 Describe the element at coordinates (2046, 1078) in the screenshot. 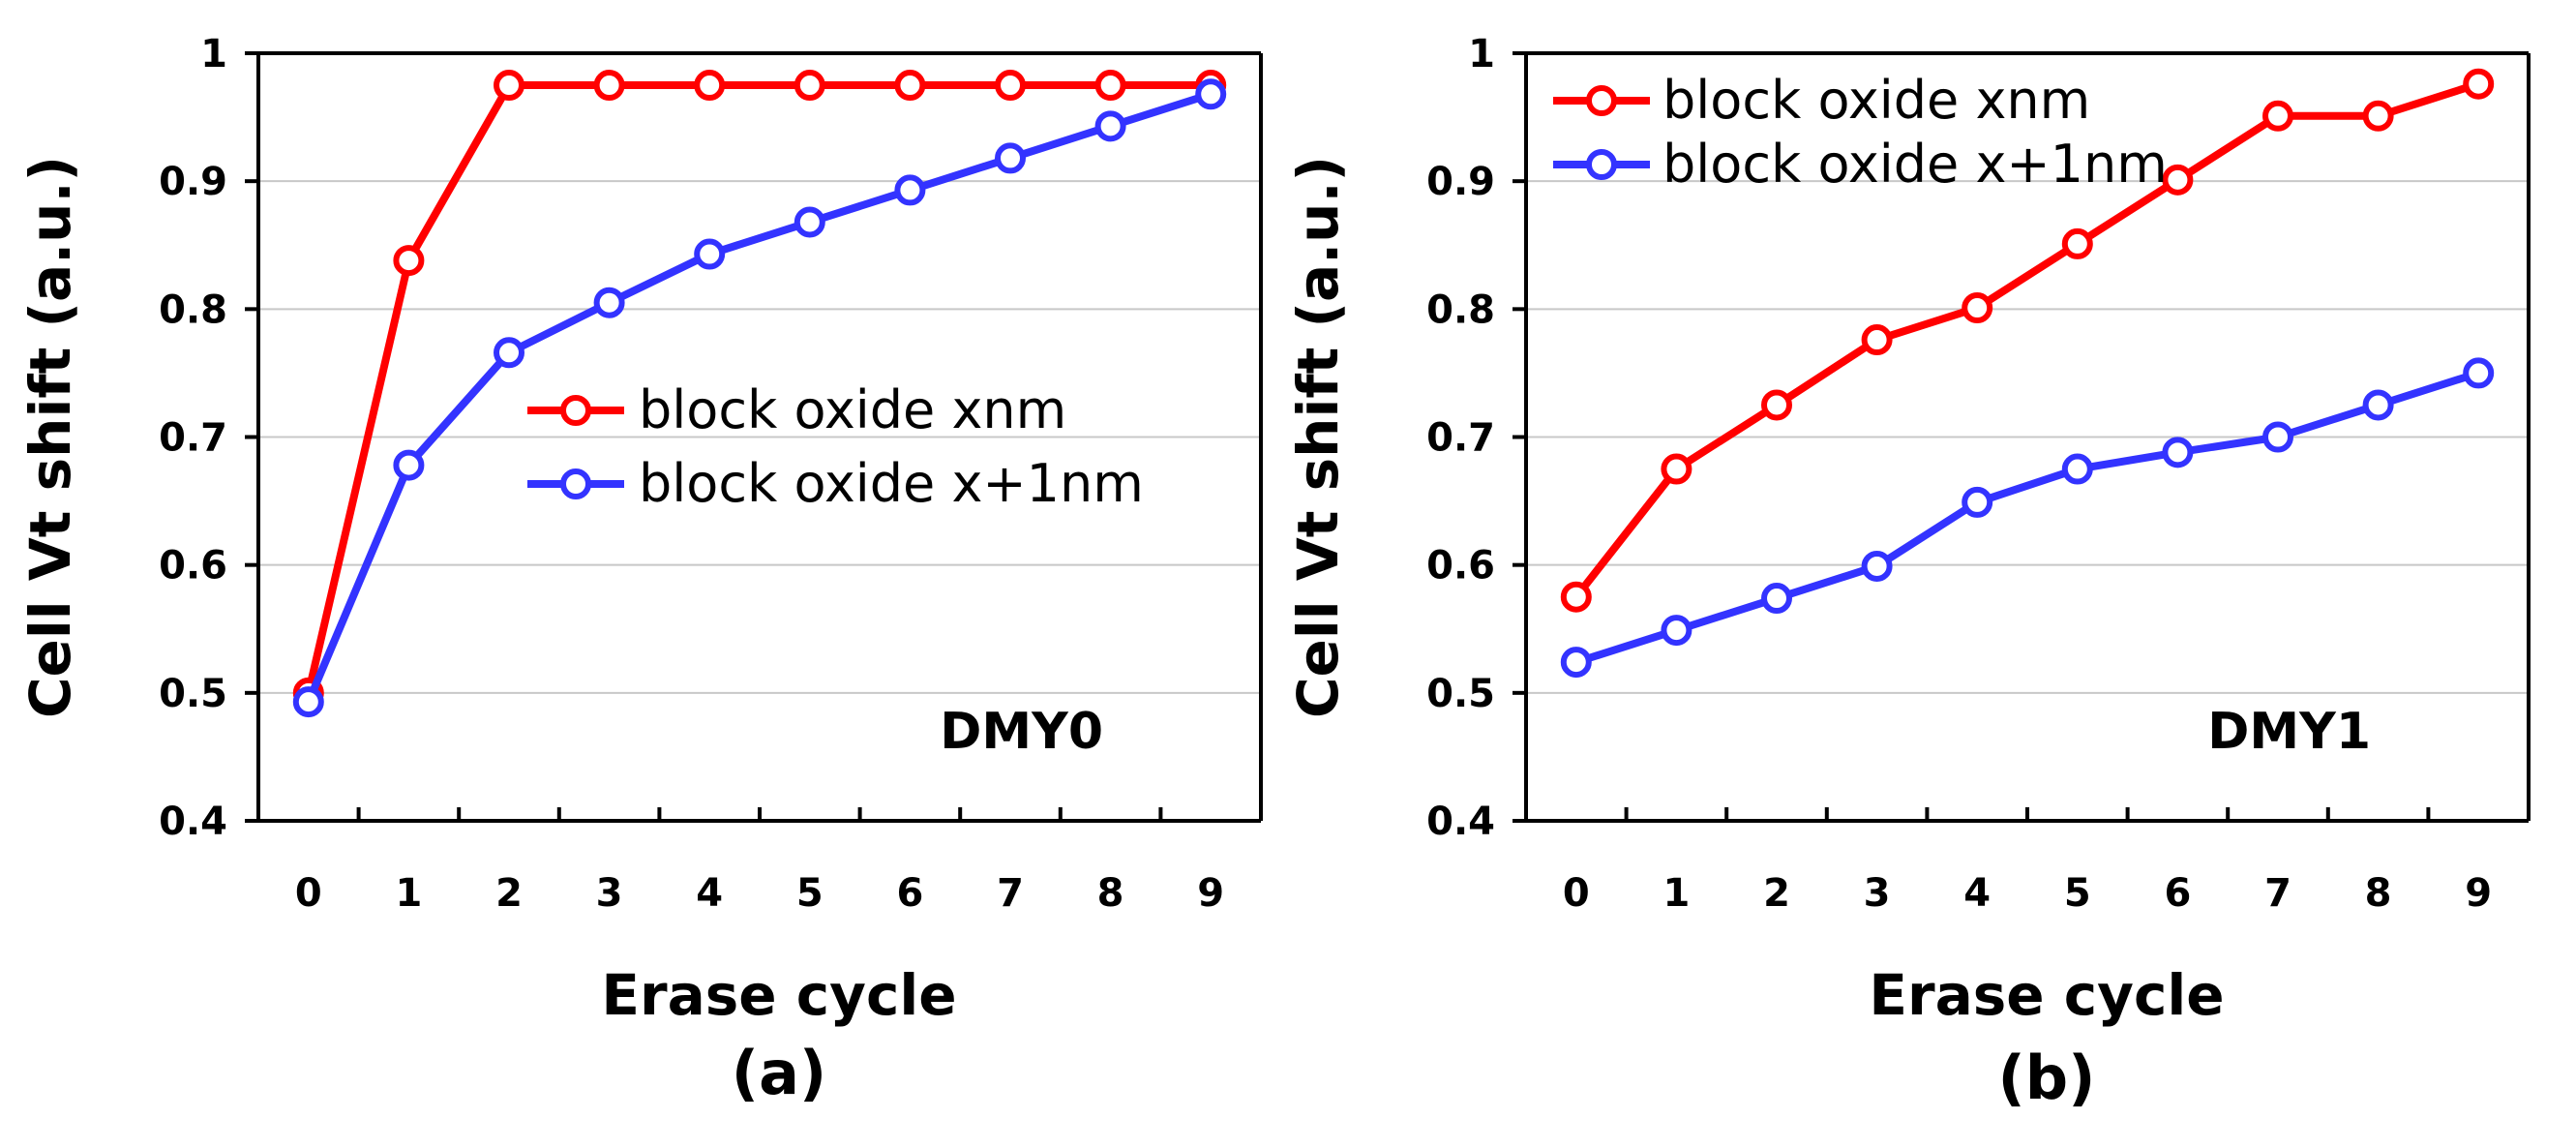

I see `panel-label: (b)` at that location.